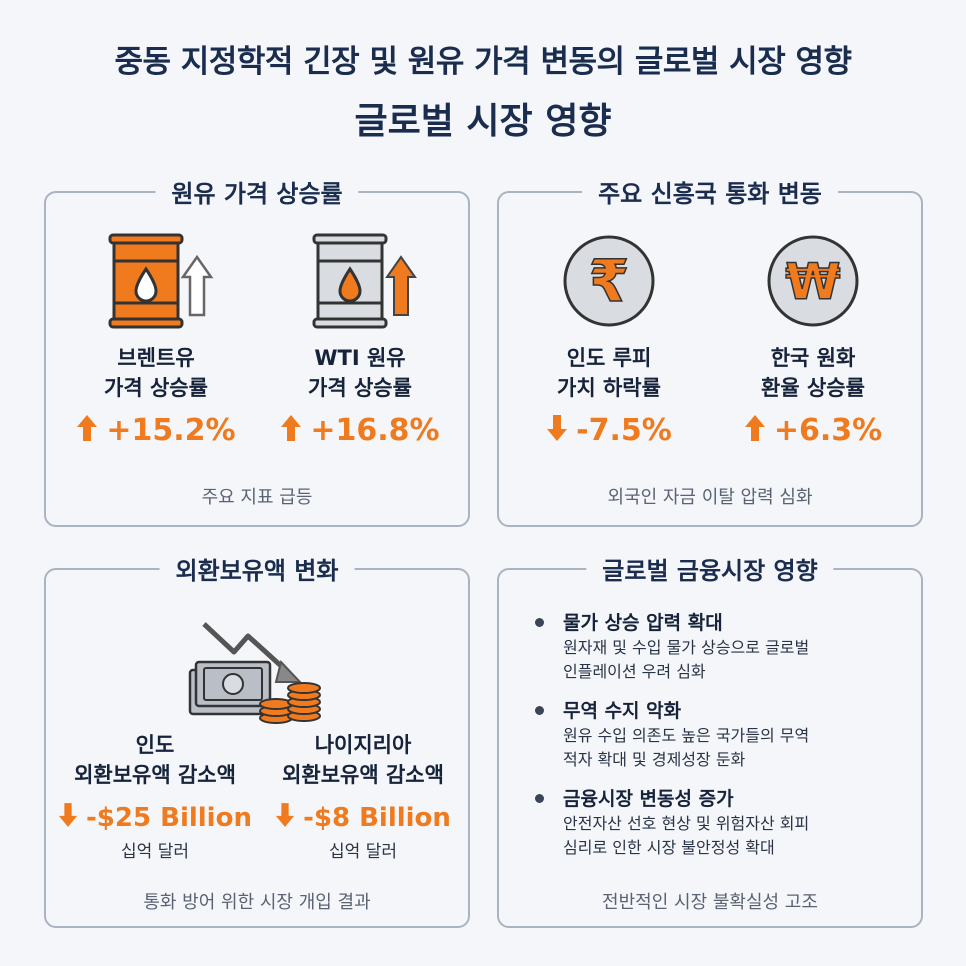  What do you see at coordinates (257, 191) in the screenshot?
I see `oil-panel-title: 원유 가격 상승률` at bounding box center [257, 191].